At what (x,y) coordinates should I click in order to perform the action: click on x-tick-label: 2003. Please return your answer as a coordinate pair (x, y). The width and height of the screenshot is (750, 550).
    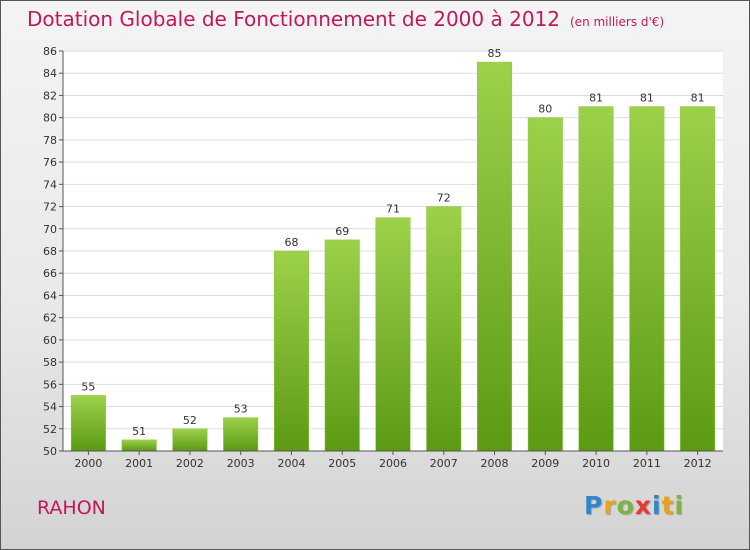
    Looking at the image, I should click on (241, 463).